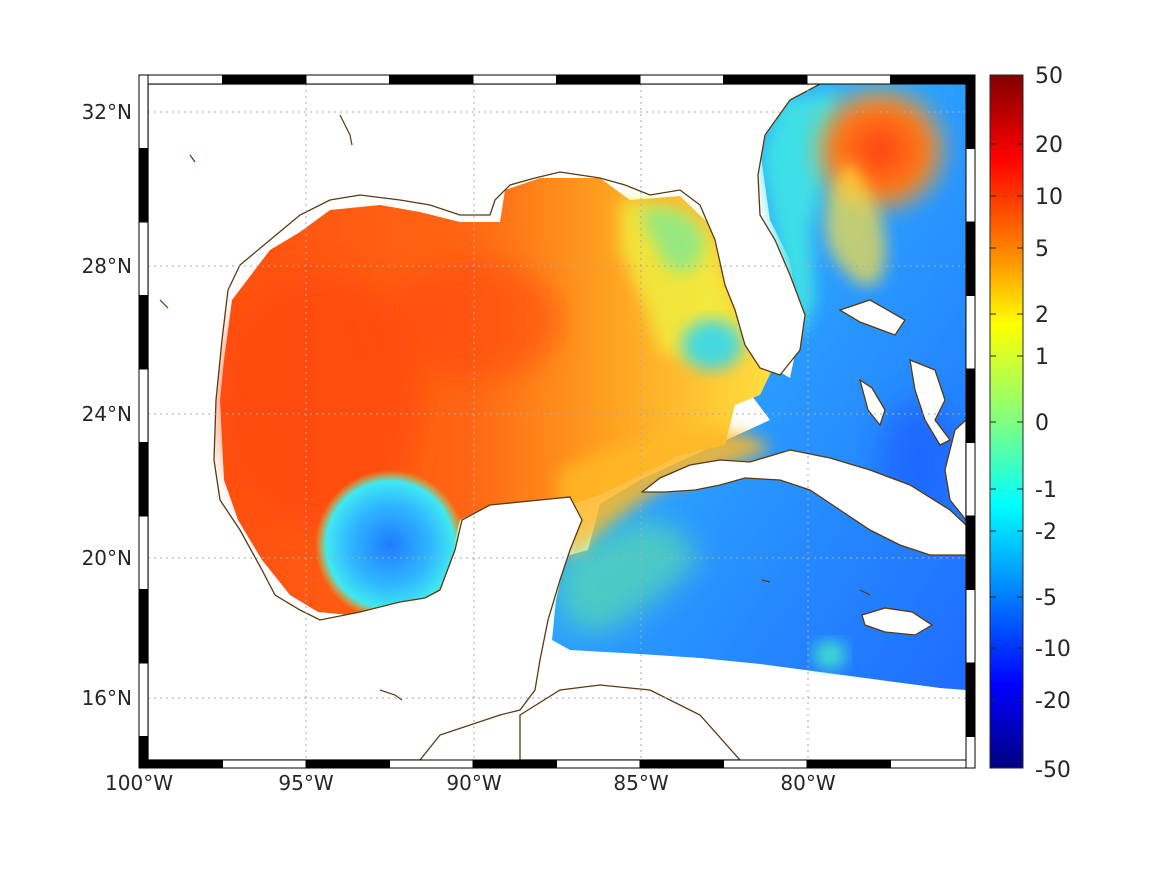  I want to click on land-cuba, so click(803, 502).